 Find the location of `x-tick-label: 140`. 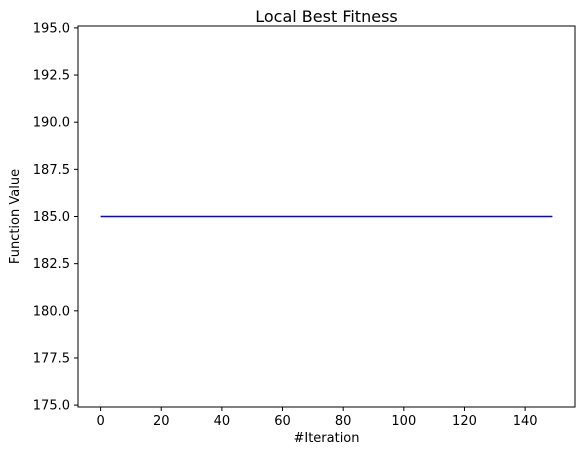

x-tick-label: 140 is located at coordinates (525, 421).